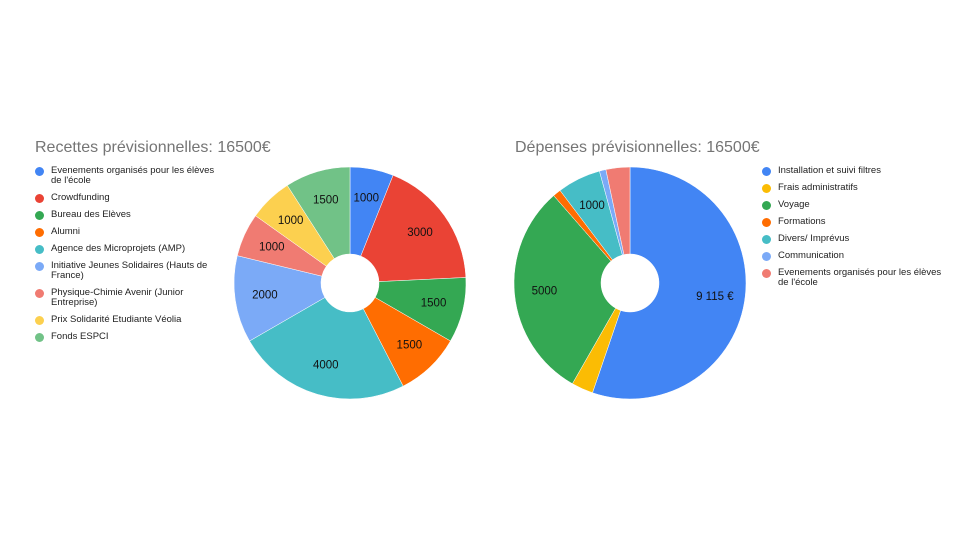  I want to click on legend-item: Bureau des Elèves, so click(125, 215).